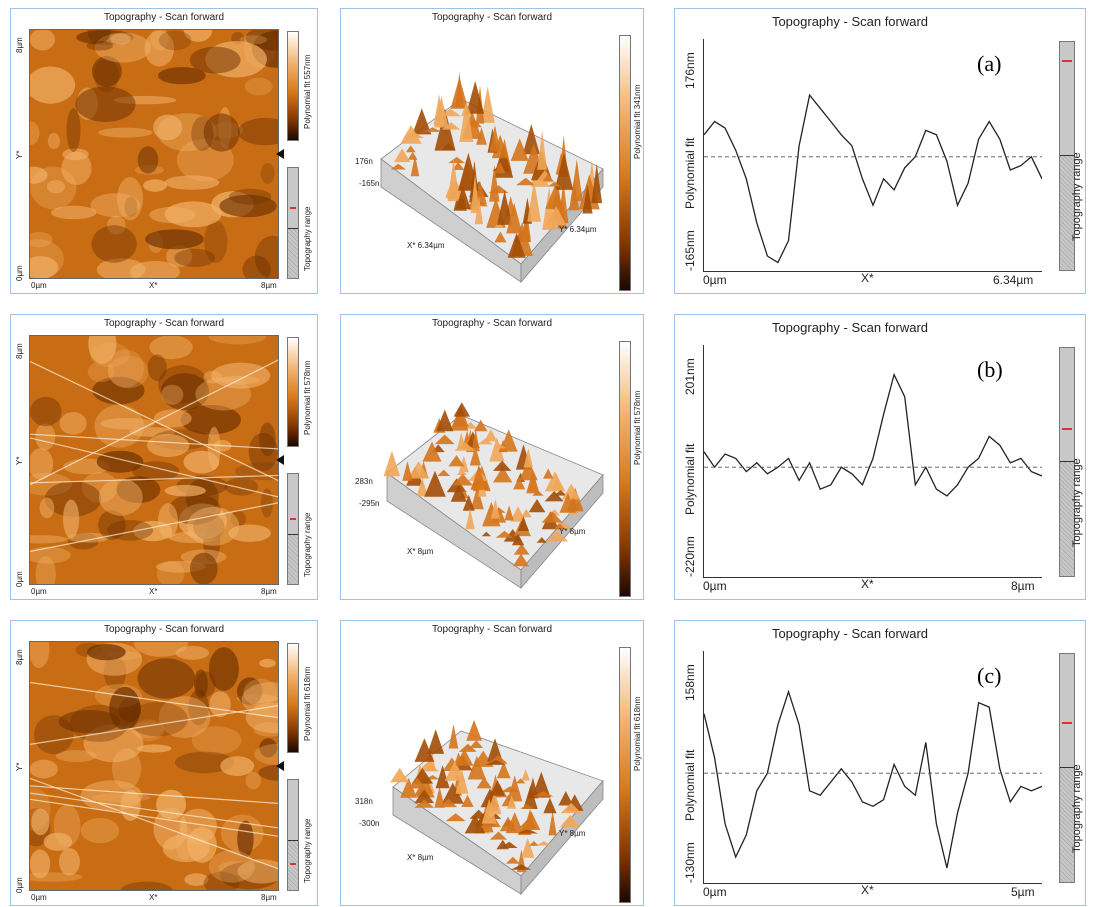 Image resolution: width=1095 pixels, height=907 pixels. Describe the element at coordinates (990, 369) in the screenshot. I see `panel-caption: (b)` at that location.